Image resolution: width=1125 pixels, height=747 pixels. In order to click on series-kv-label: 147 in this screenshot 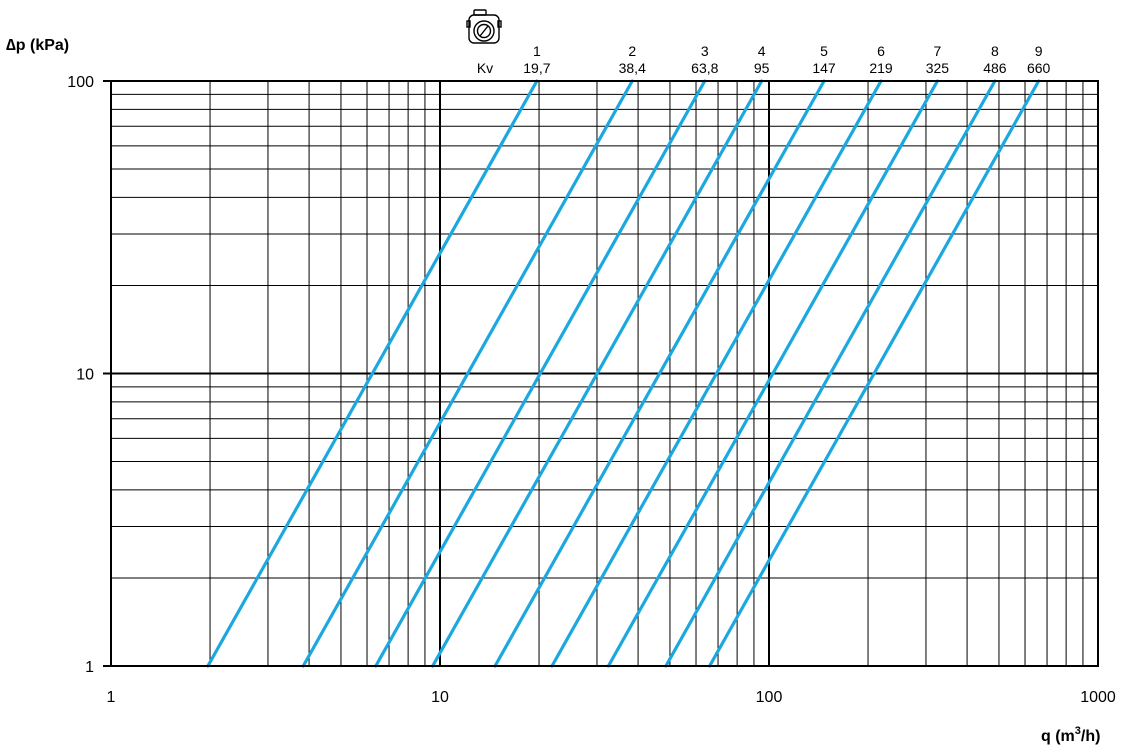, I will do `click(824, 68)`.